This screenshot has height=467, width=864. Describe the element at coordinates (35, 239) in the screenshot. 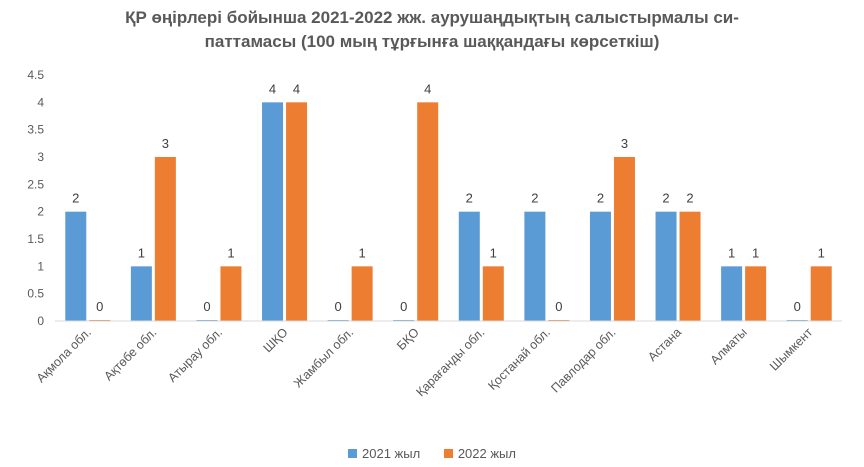

I see `y-tick-label: 1.5` at that location.